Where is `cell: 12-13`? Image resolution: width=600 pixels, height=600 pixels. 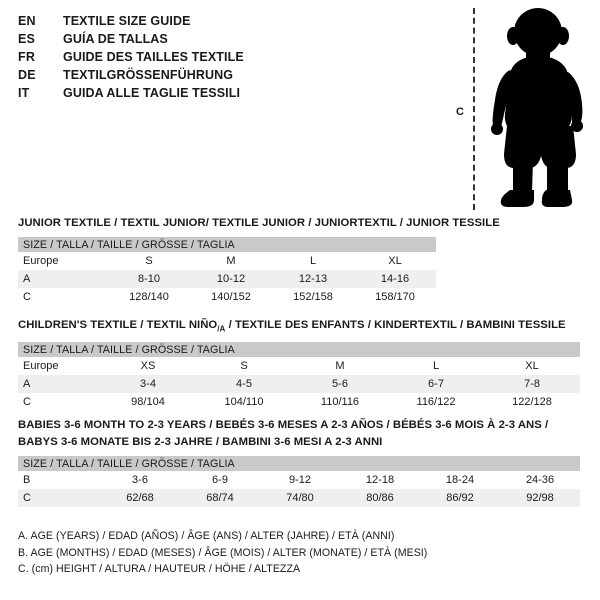 cell: 12-13 is located at coordinates (313, 279).